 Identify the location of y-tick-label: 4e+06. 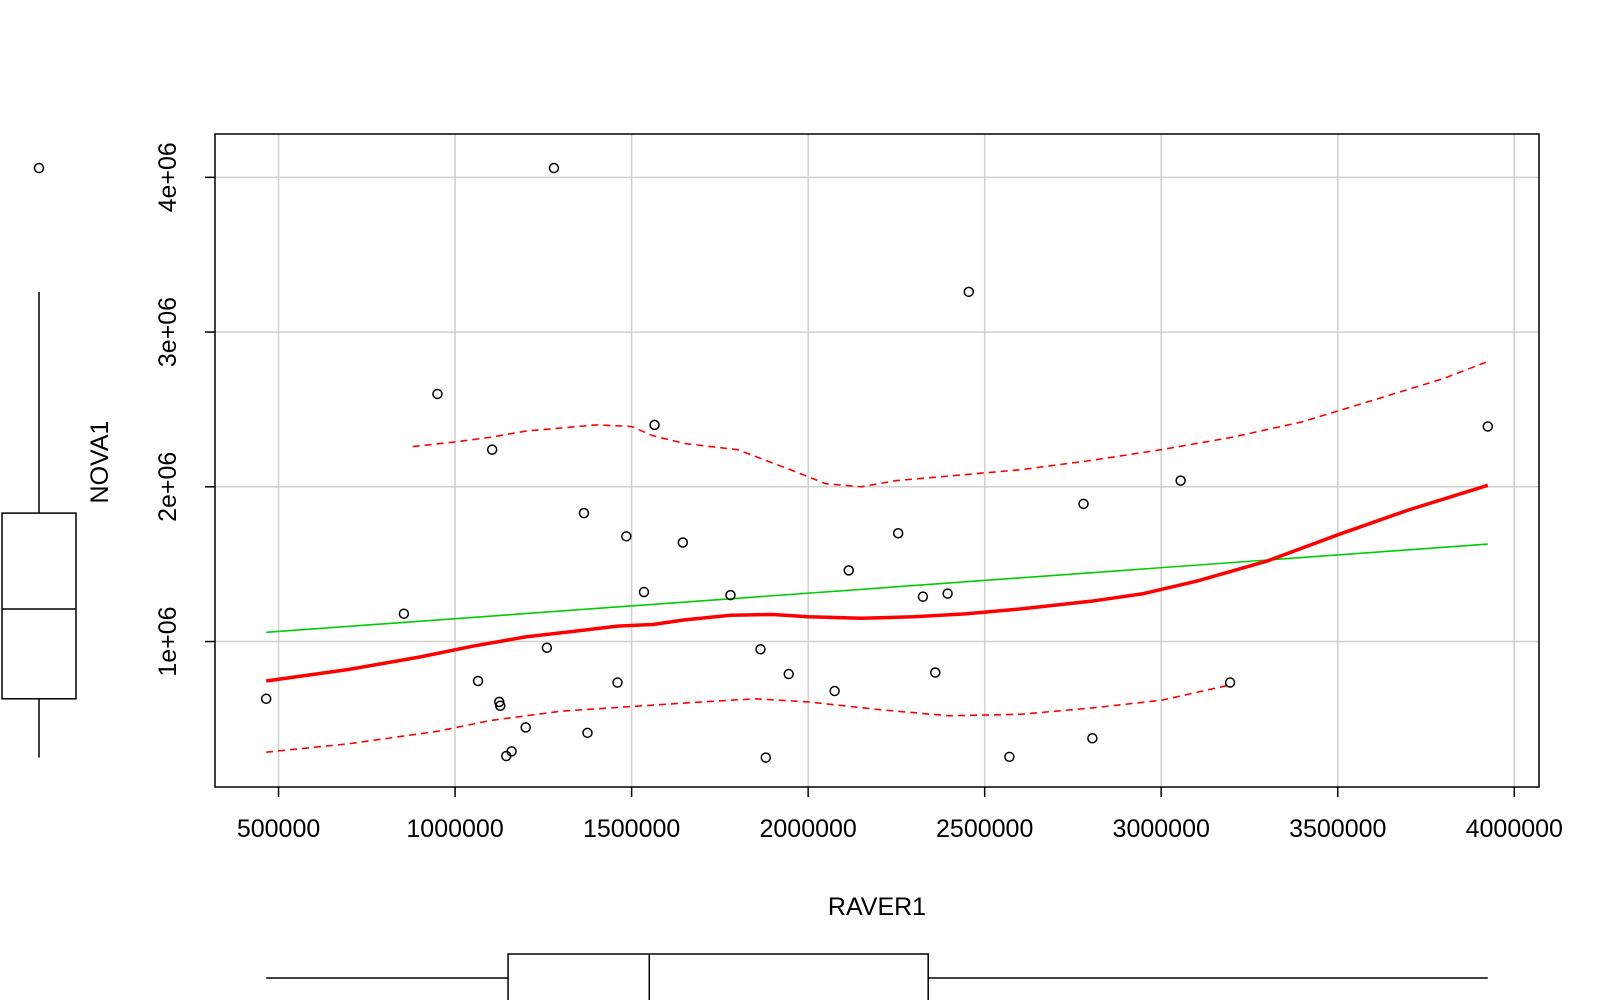
(168, 177).